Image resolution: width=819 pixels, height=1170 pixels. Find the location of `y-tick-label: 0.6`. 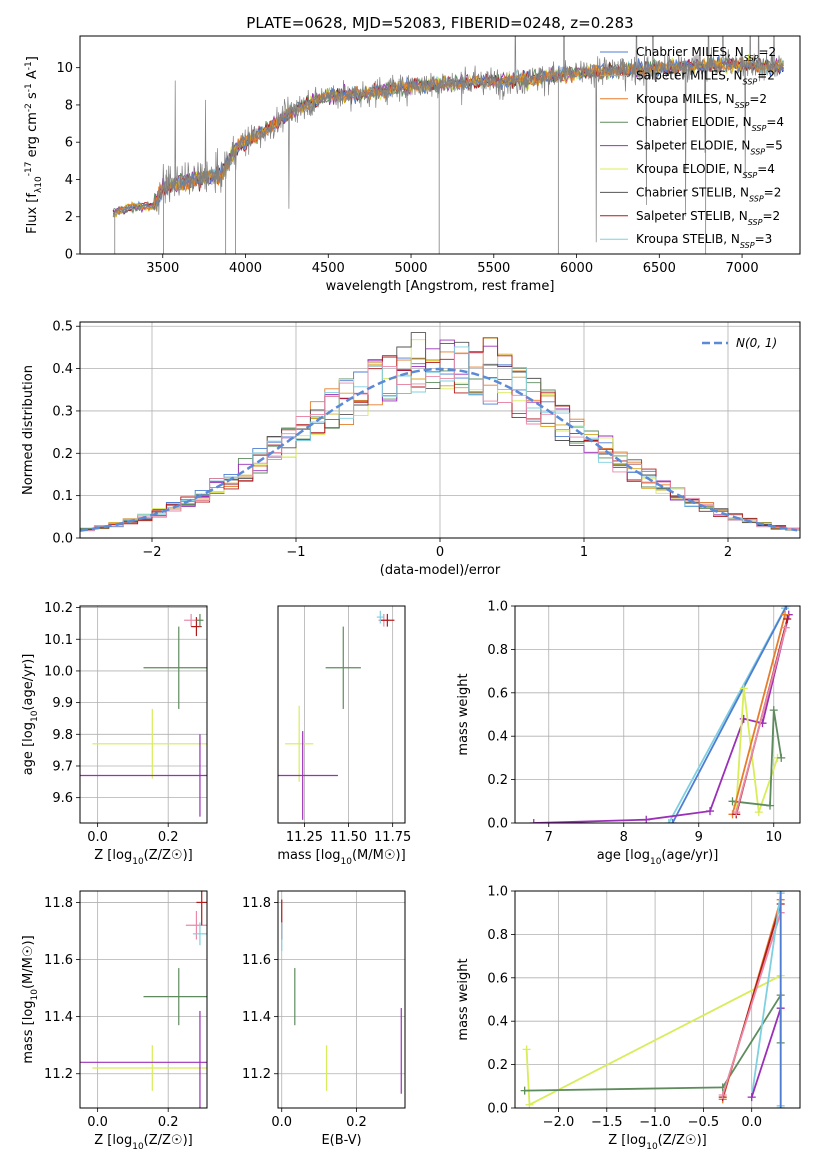

y-tick-label: 0.6 is located at coordinates (497, 693).